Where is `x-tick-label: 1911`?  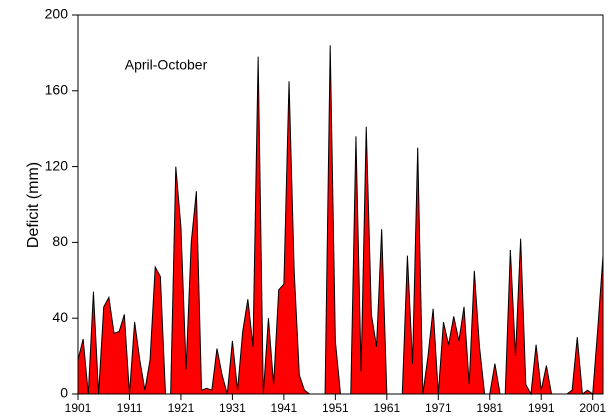
x-tick-label: 1911 is located at coordinates (130, 408).